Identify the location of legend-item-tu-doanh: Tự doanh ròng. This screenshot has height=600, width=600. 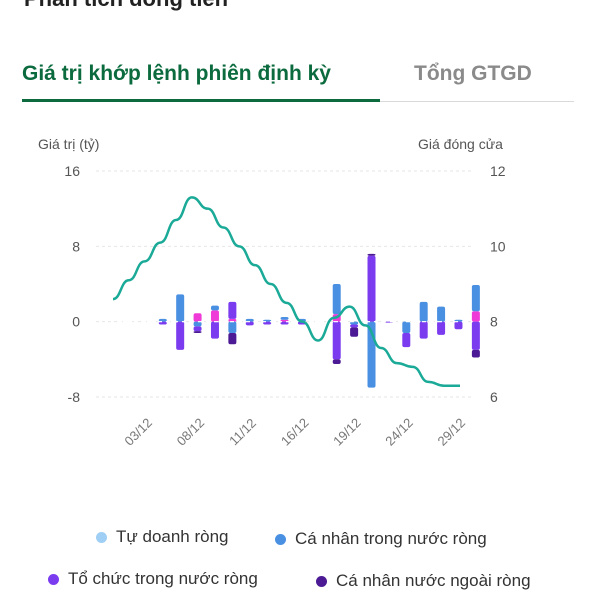
(162, 537).